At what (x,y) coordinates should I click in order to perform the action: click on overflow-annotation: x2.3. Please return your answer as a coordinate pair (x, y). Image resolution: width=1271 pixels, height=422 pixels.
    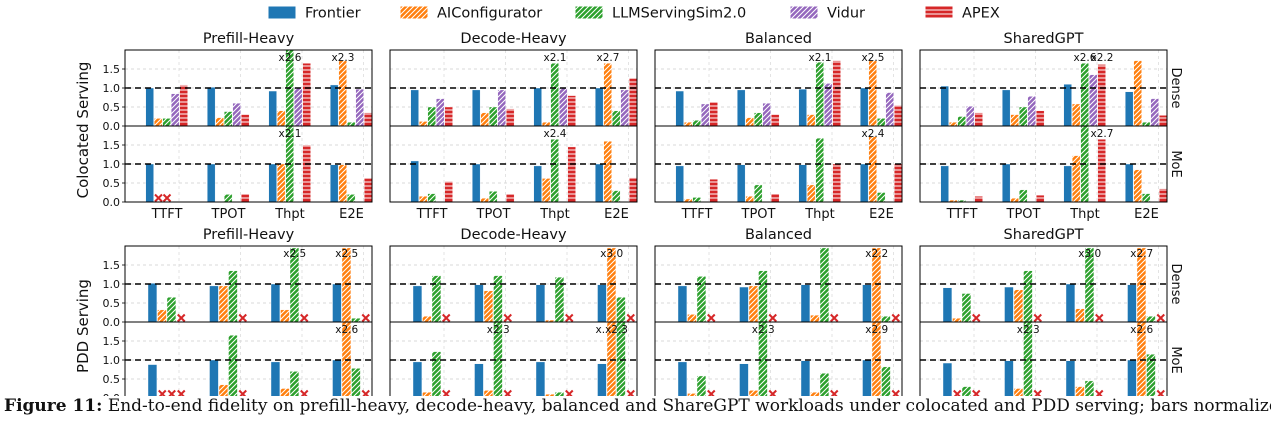
    Looking at the image, I should click on (1028, 330).